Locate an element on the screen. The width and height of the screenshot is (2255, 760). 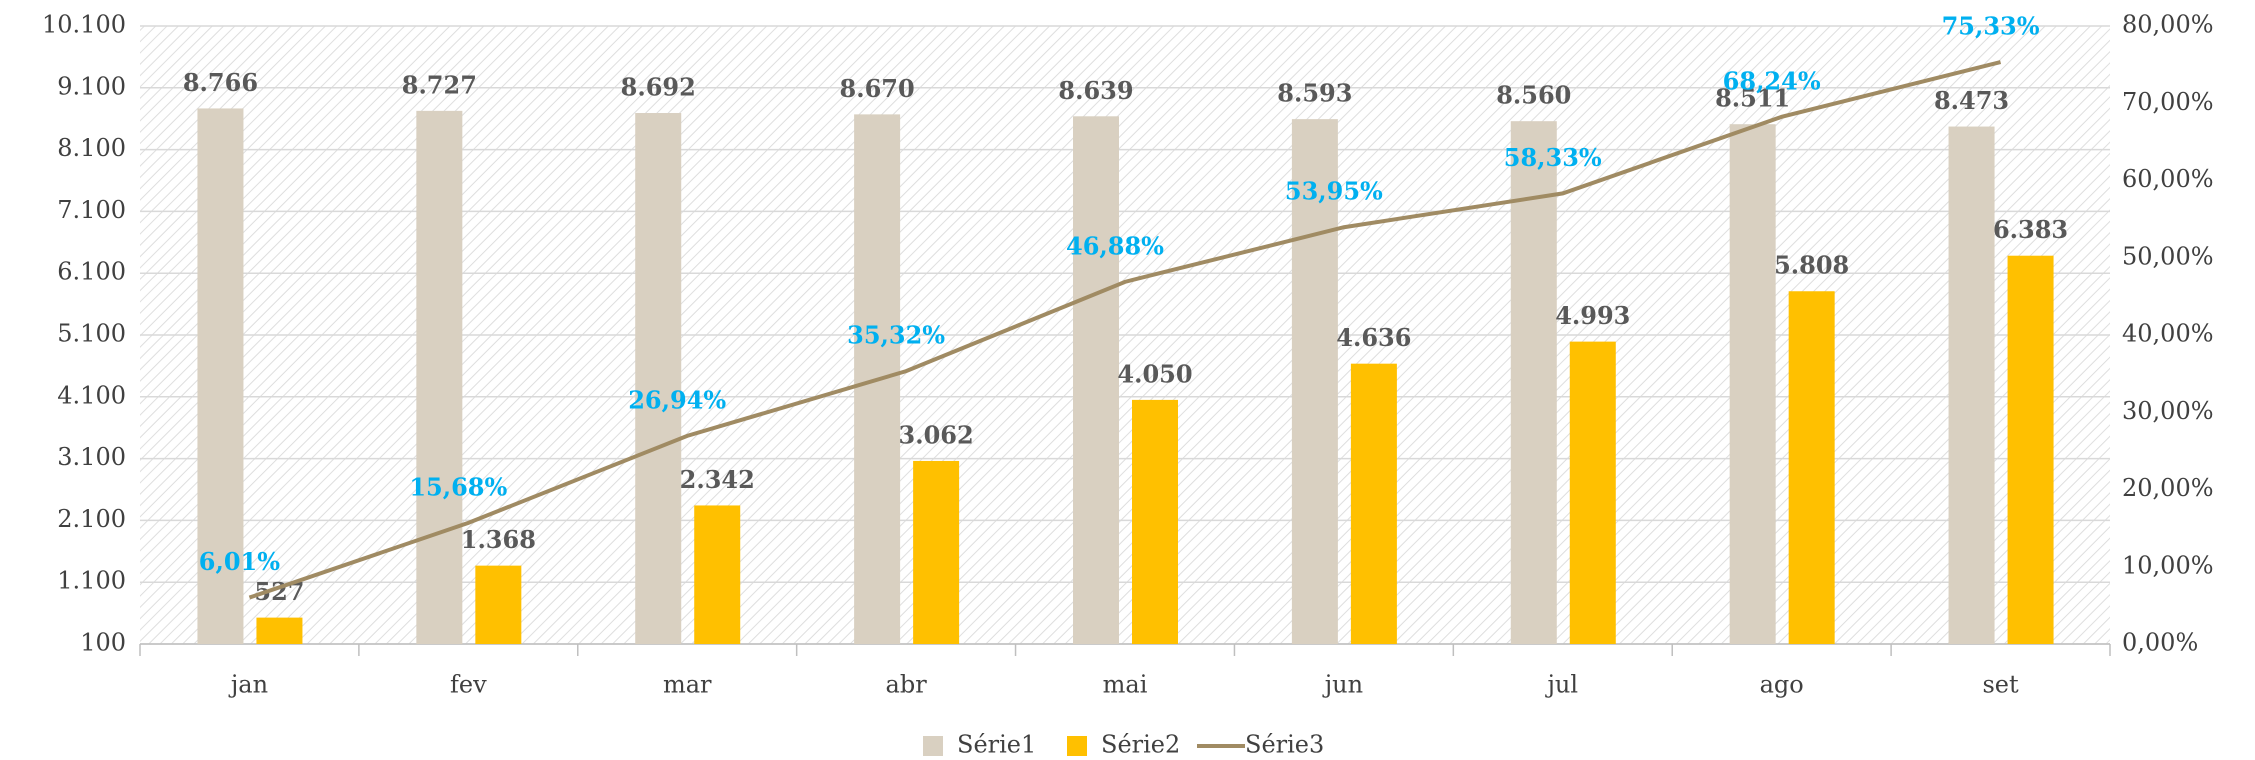
data-label: 5.808 is located at coordinates (1811, 265).